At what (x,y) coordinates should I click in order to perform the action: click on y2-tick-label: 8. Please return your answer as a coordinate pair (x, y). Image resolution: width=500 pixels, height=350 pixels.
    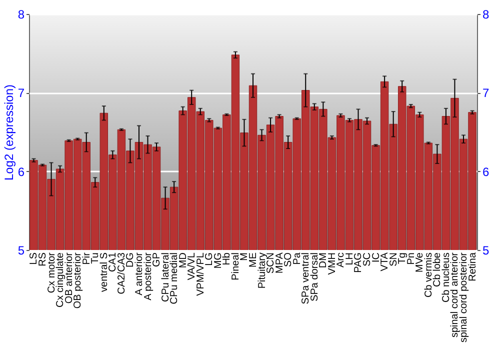
    Looking at the image, I should click on (486, 15).